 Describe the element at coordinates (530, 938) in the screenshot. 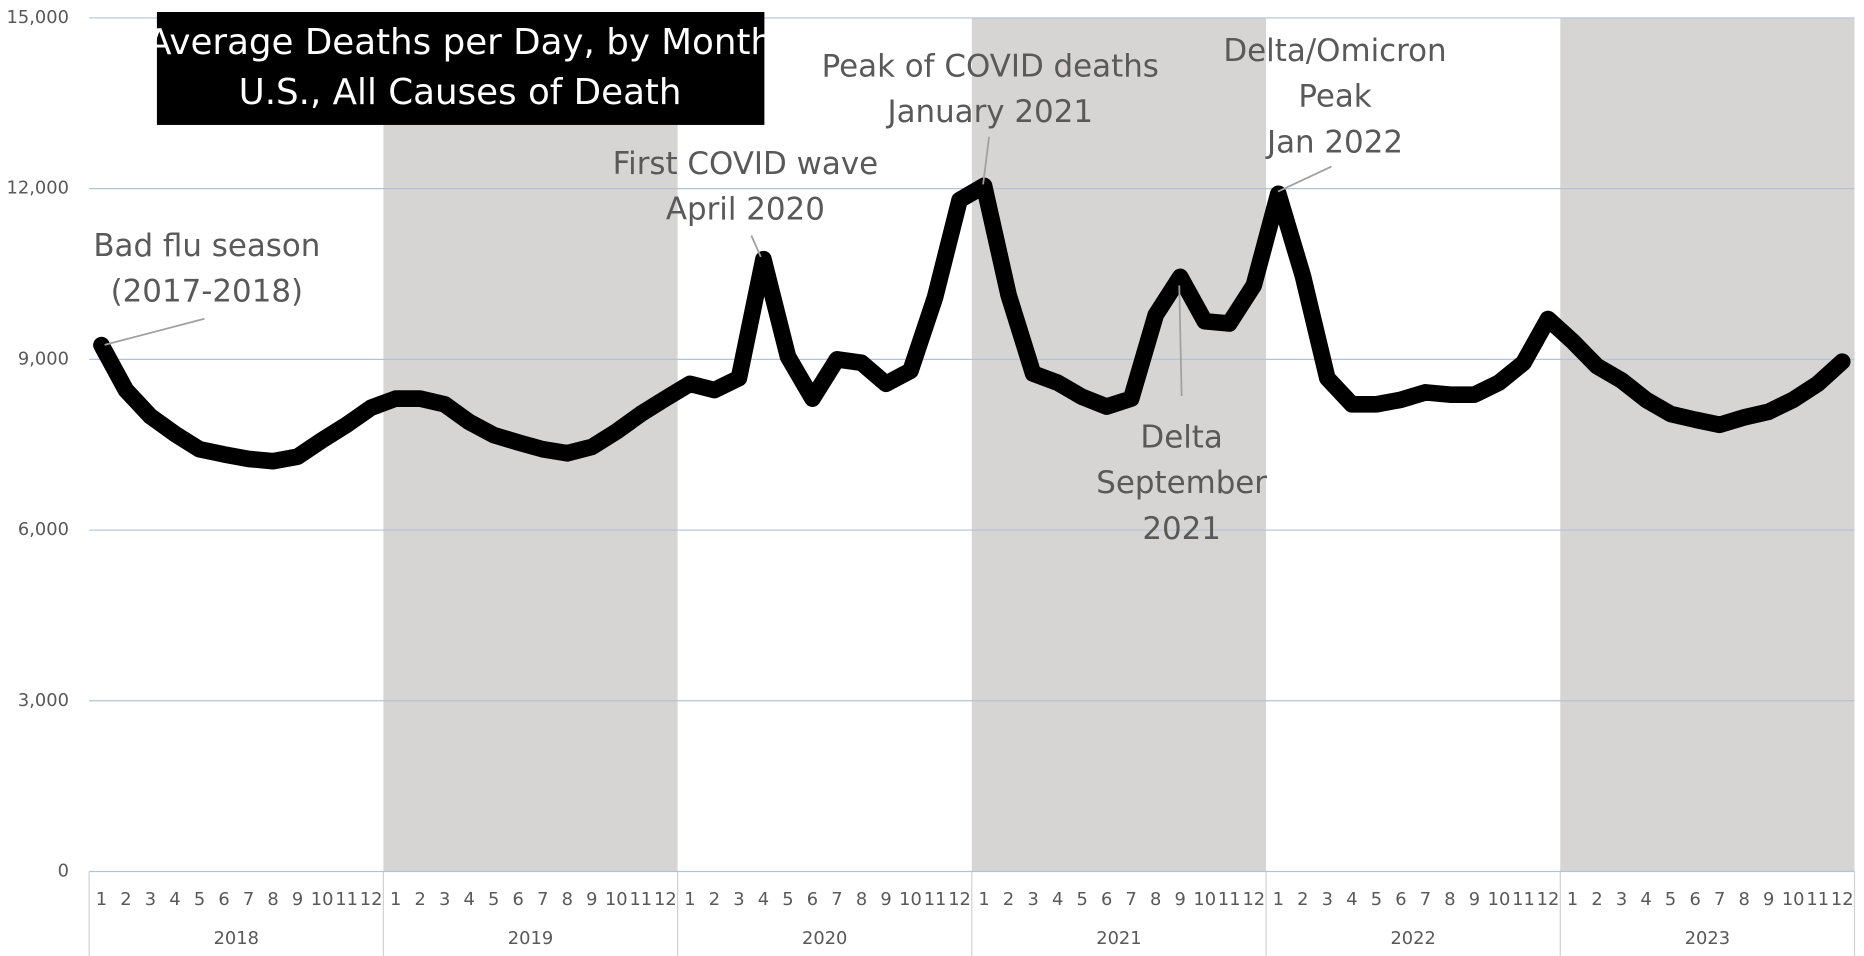

I see `year-label: 2019` at that location.